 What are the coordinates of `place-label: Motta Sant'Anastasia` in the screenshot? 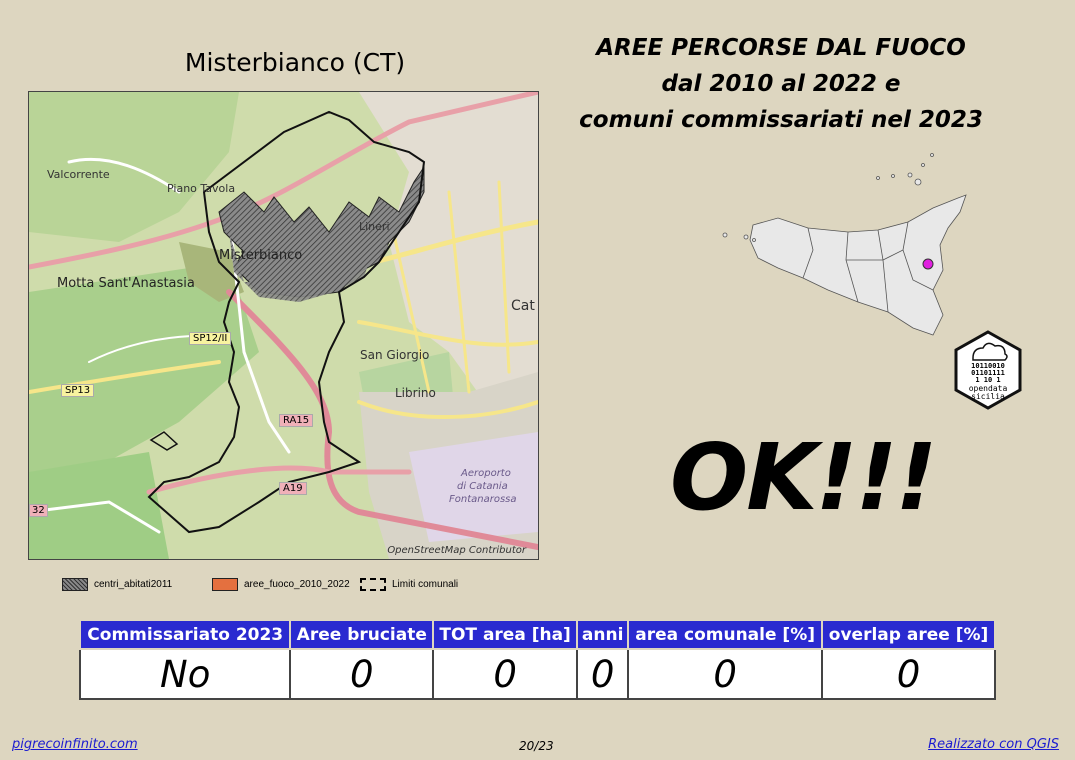 It's located at (126, 283).